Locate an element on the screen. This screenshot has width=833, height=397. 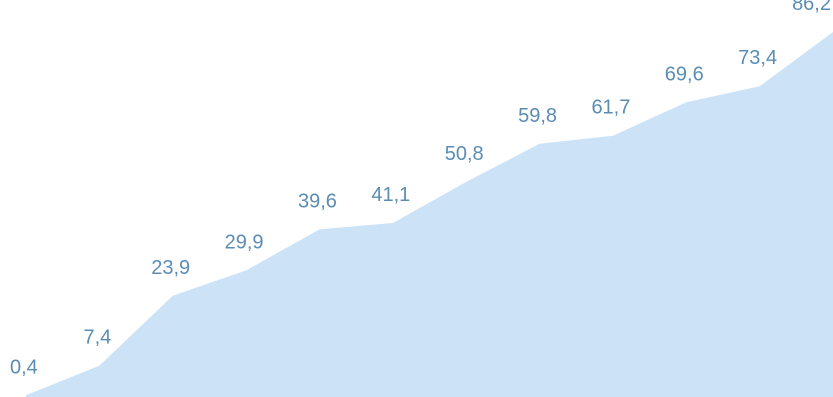
data-label: 69,6 is located at coordinates (684, 74).